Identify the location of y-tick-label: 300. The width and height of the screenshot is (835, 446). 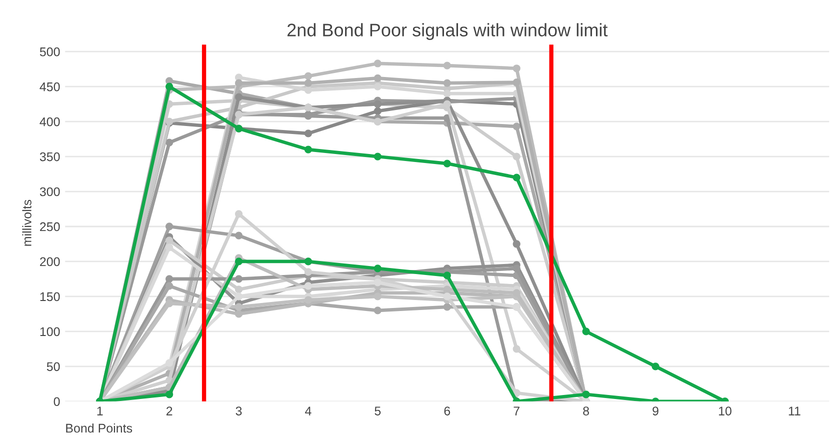
(50, 191).